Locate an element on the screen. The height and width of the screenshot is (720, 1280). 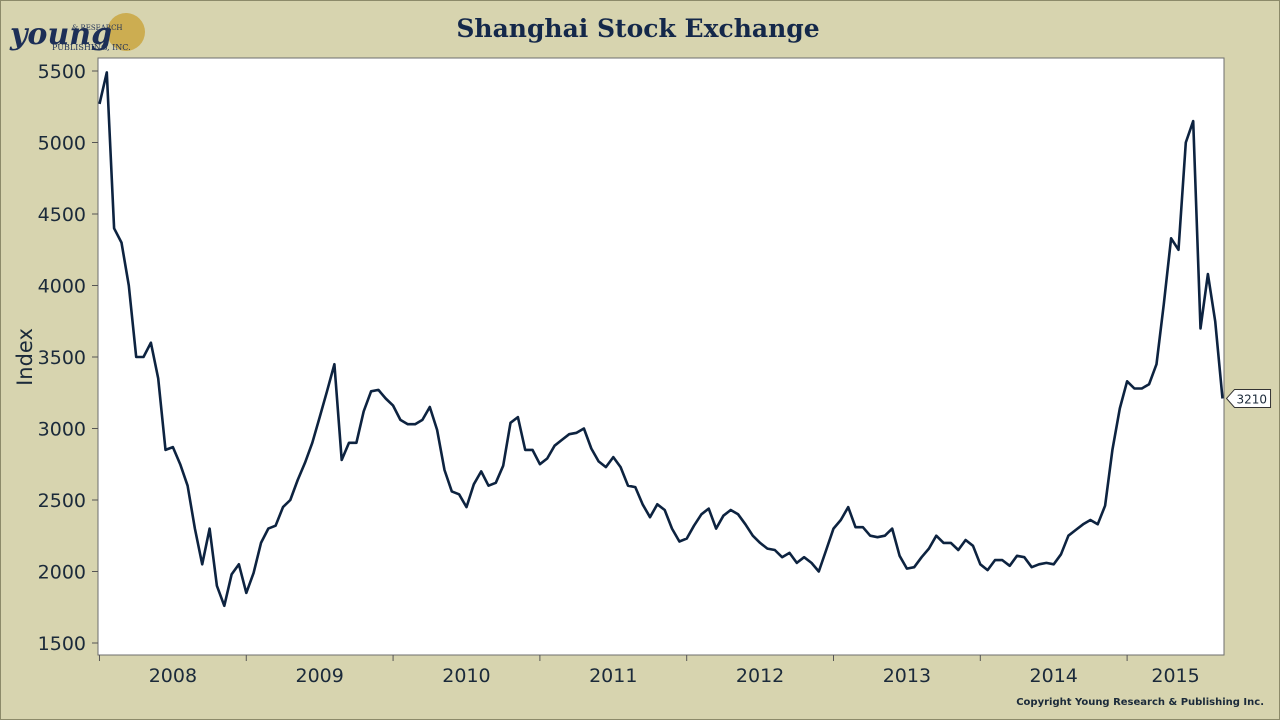
y-tick-label: 3500 is located at coordinates (62, 358).